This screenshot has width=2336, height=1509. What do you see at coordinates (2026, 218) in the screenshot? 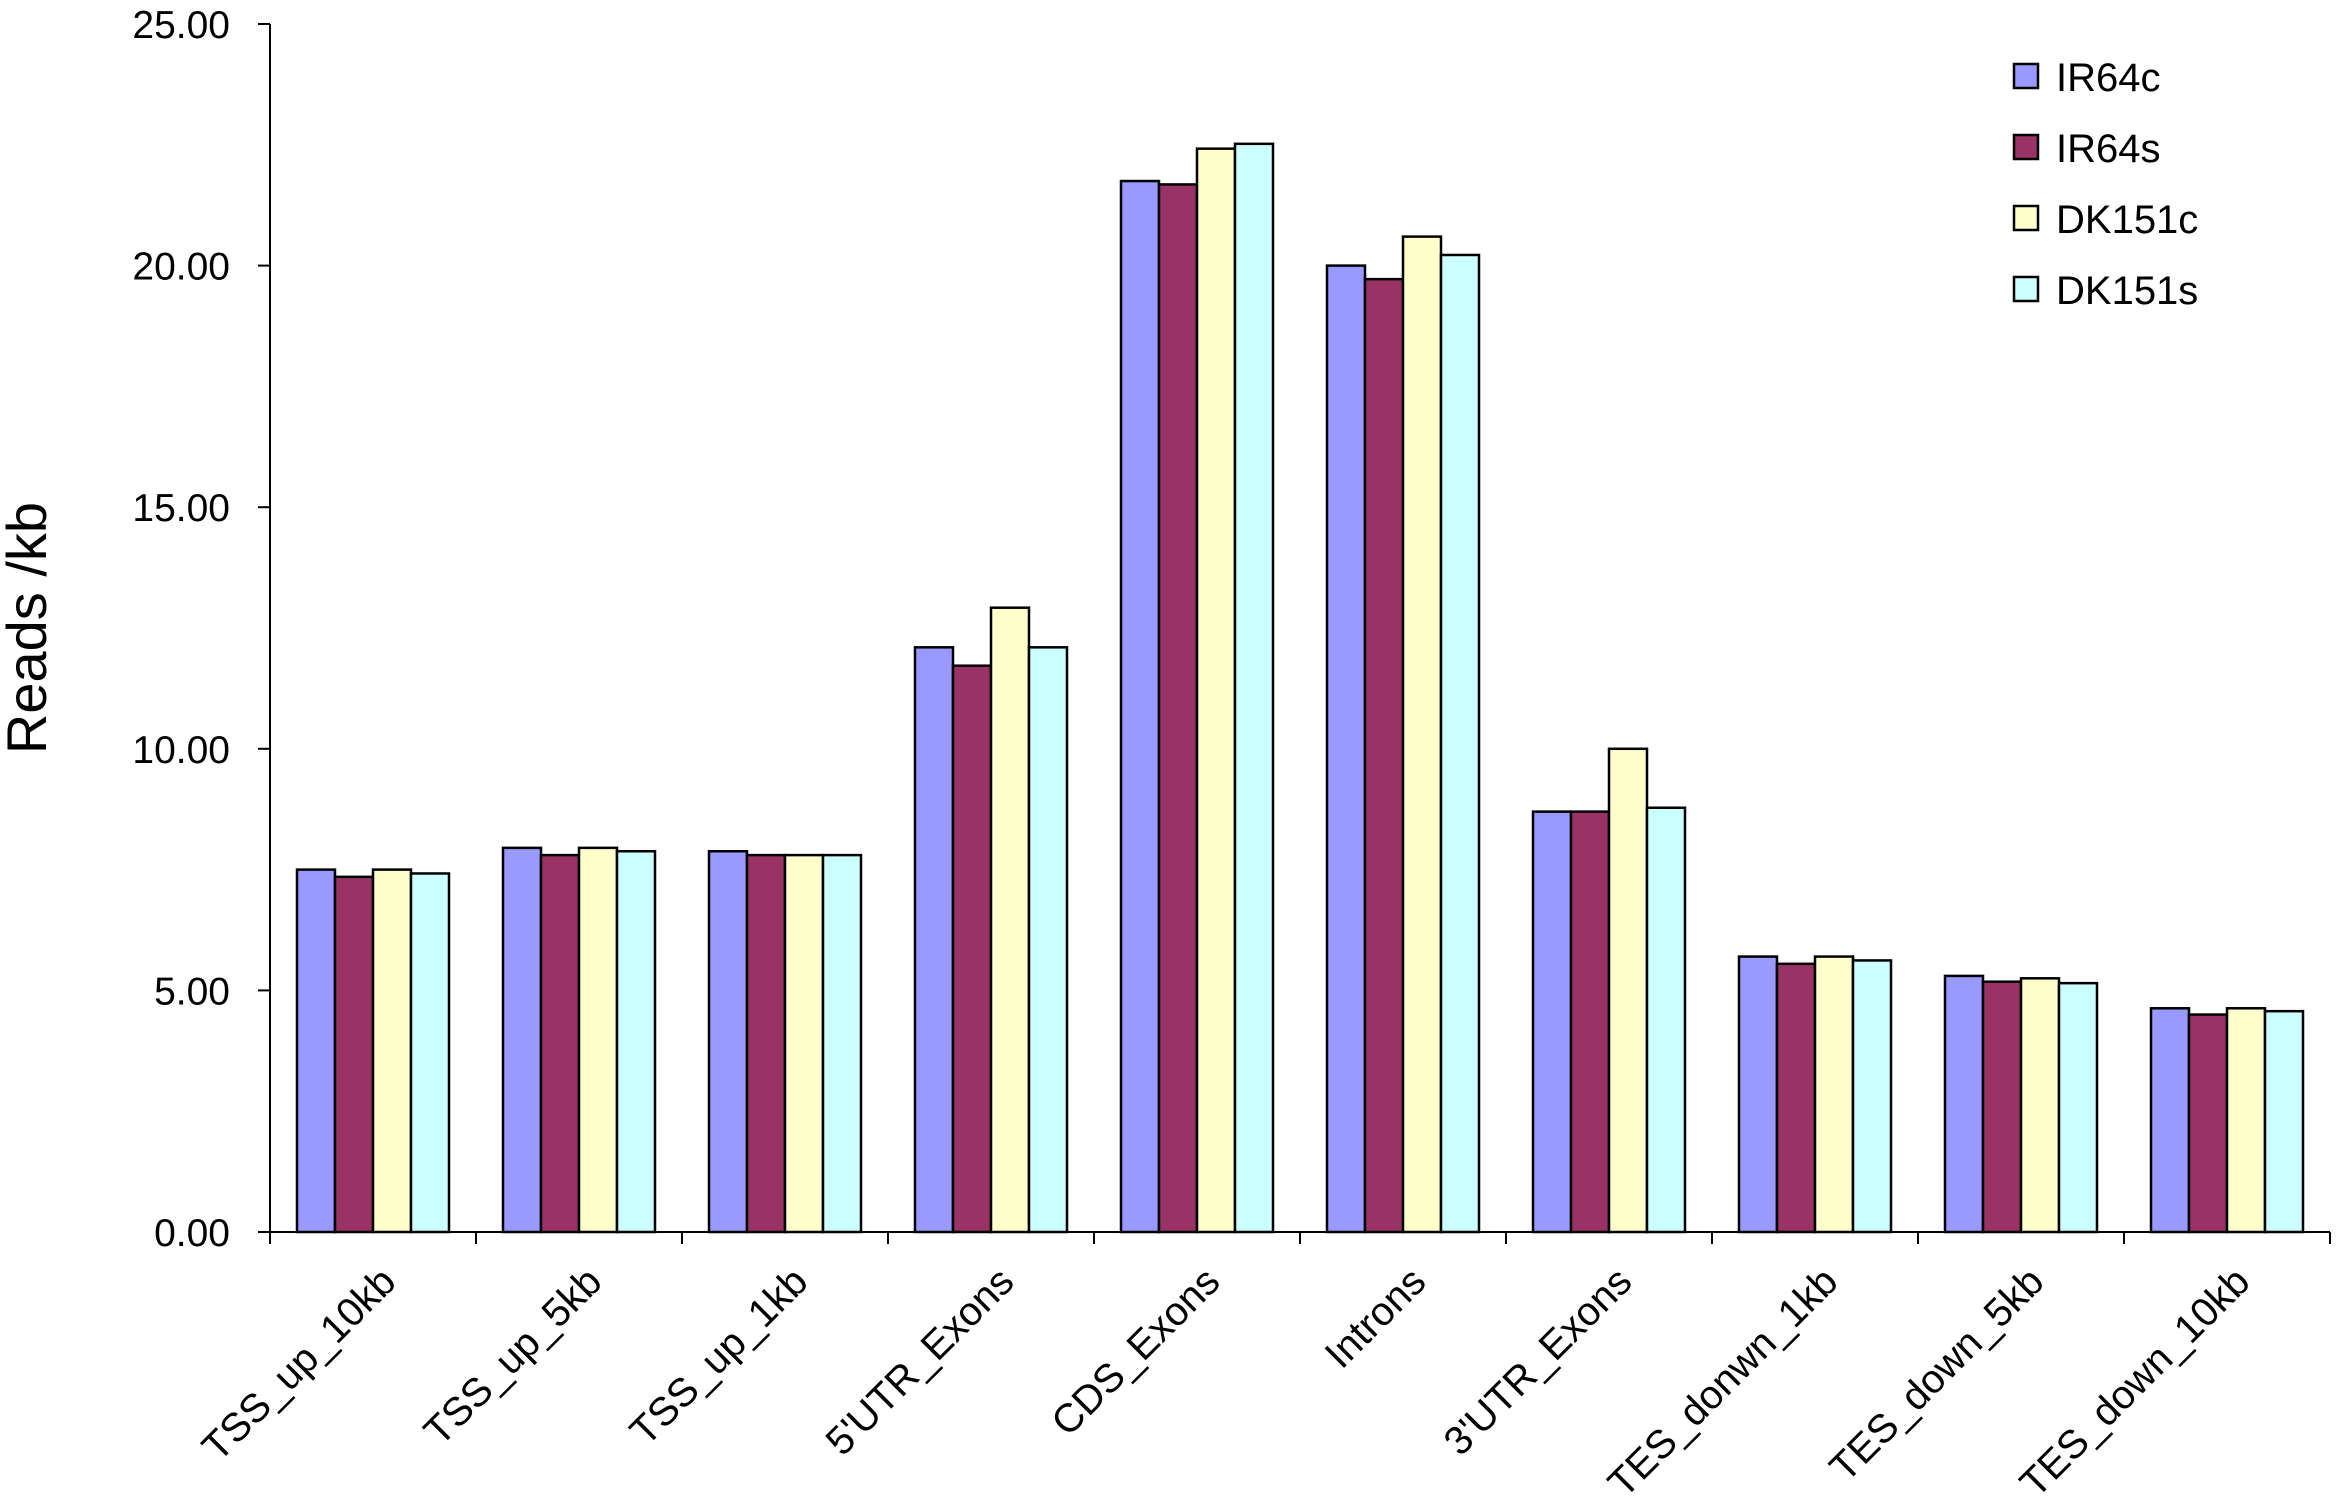
I see `legend-swatch-dk151c` at bounding box center [2026, 218].